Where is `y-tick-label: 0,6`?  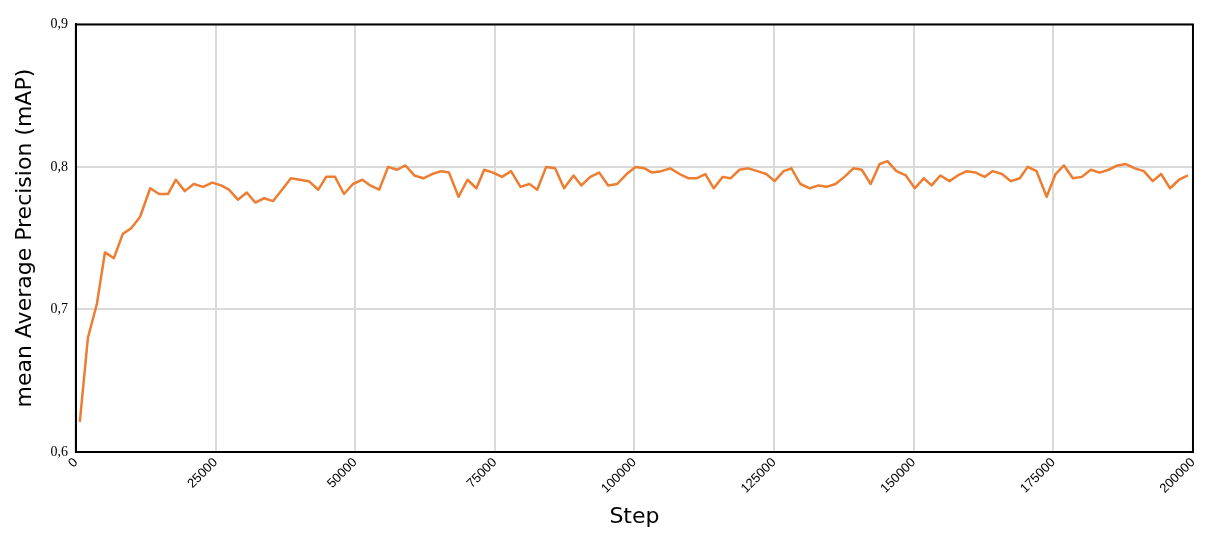 y-tick-label: 0,6 is located at coordinates (59, 451).